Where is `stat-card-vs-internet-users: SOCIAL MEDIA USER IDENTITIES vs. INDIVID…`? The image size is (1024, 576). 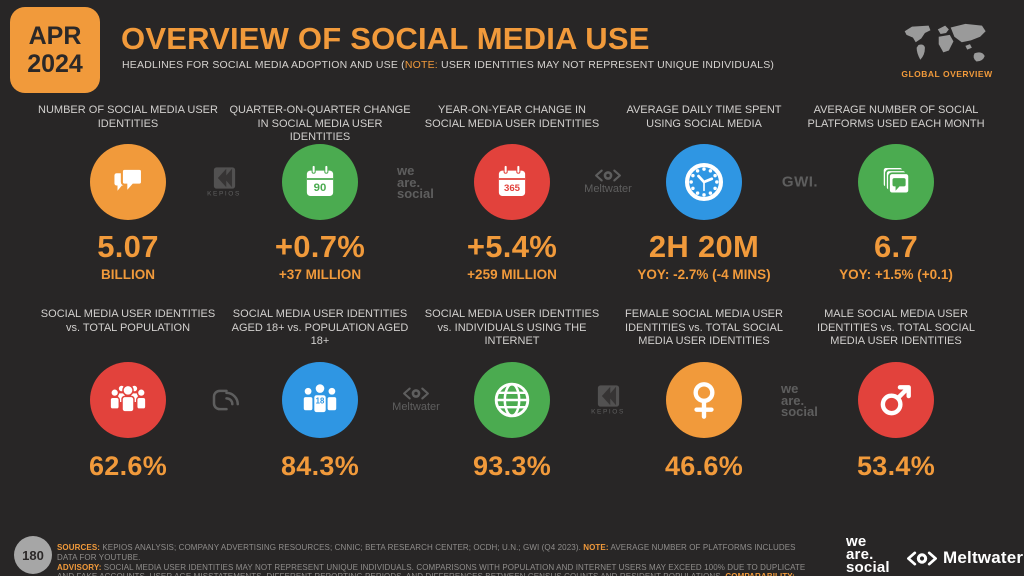
stat-card-vs-internet-users: SOCIAL MEDIA USER IDENTITIES vs. INDIVID… is located at coordinates (512, 395).